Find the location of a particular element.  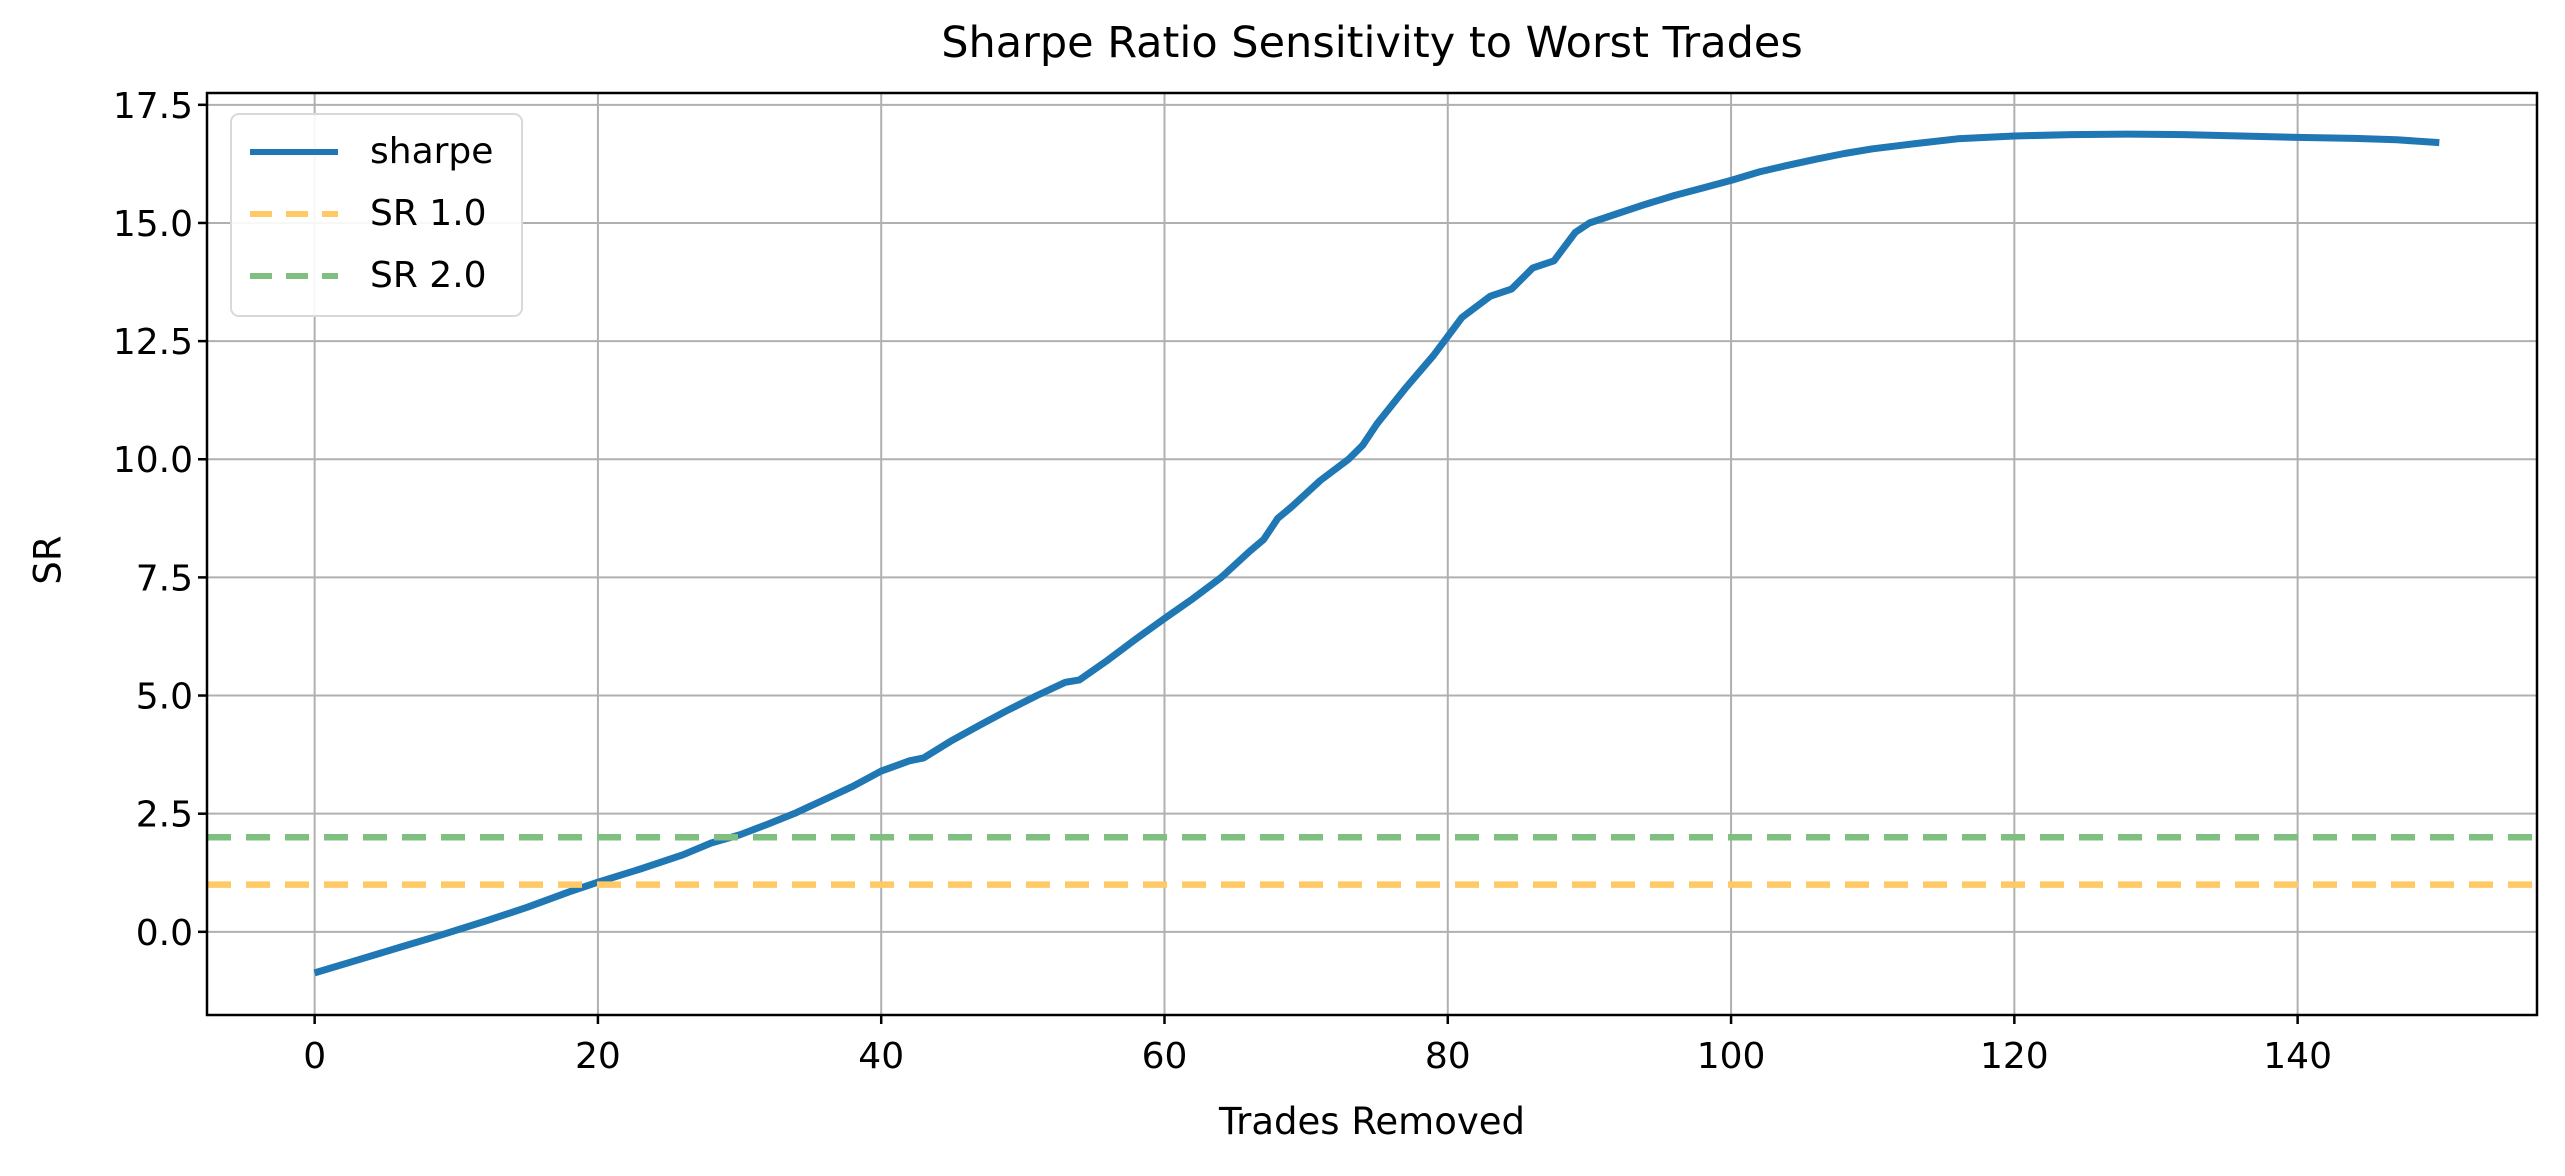

y-tick-label: 15.0 is located at coordinates (153, 224).